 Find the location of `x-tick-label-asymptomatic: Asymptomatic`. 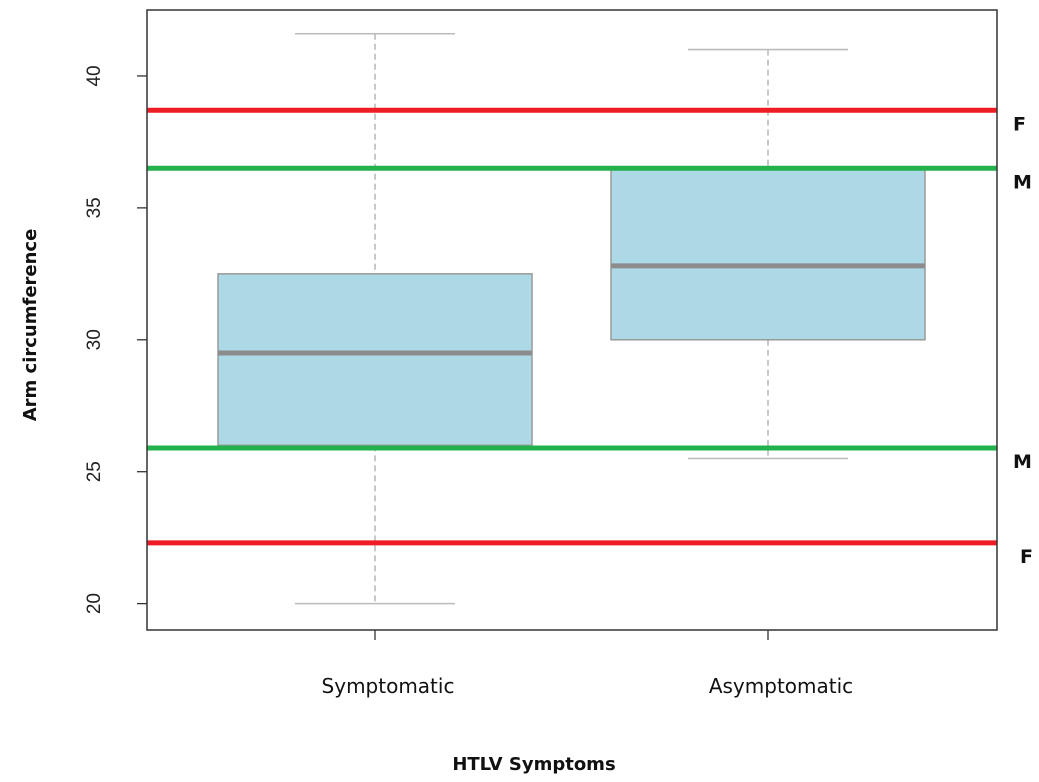

x-tick-label-asymptomatic: Asymptomatic is located at coordinates (781, 686).